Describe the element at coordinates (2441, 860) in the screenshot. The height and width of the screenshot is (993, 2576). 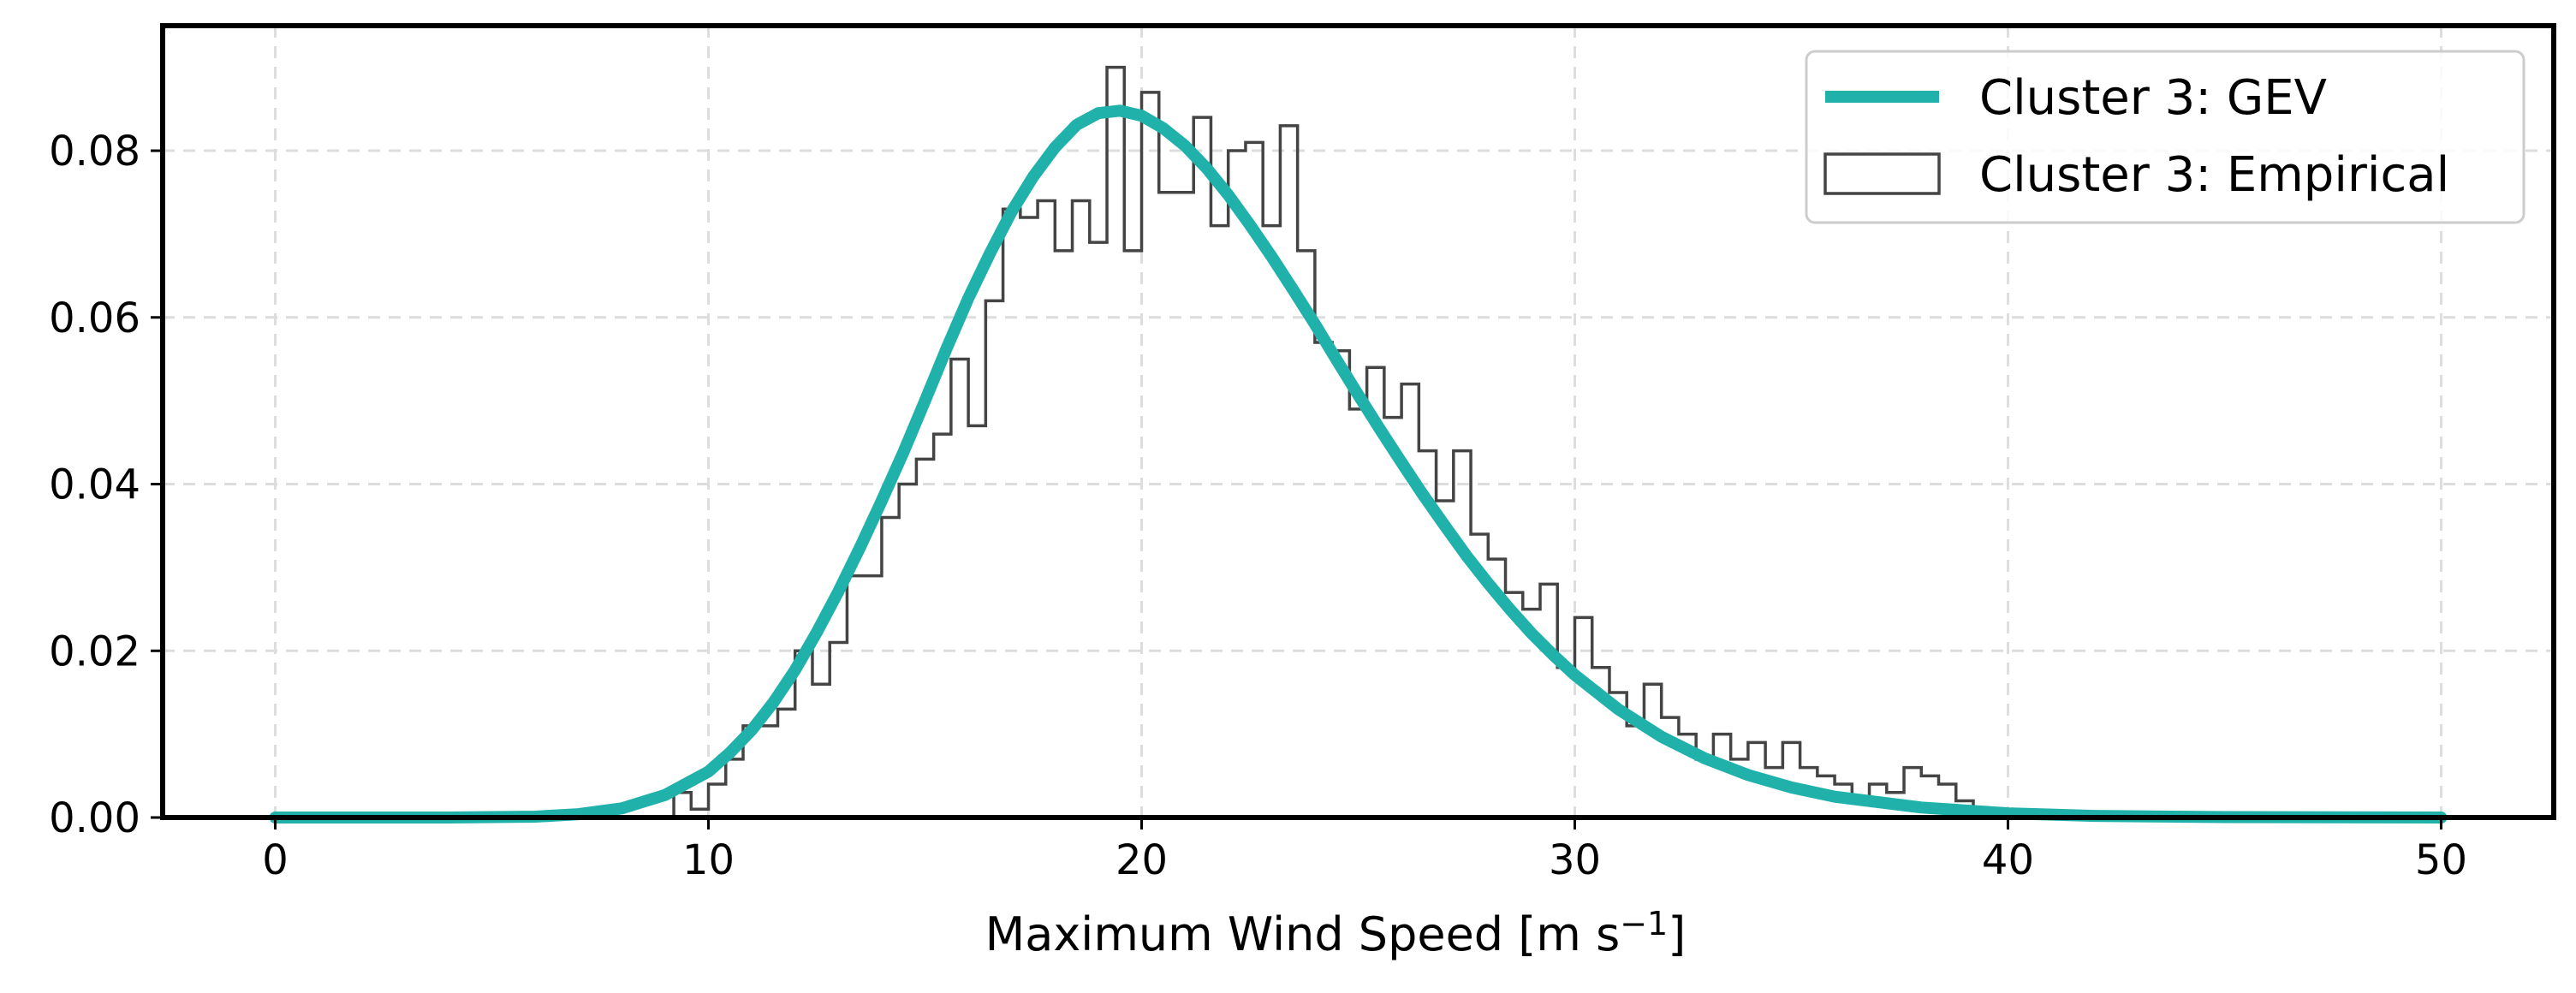
I see `x-tick-label: 50` at that location.